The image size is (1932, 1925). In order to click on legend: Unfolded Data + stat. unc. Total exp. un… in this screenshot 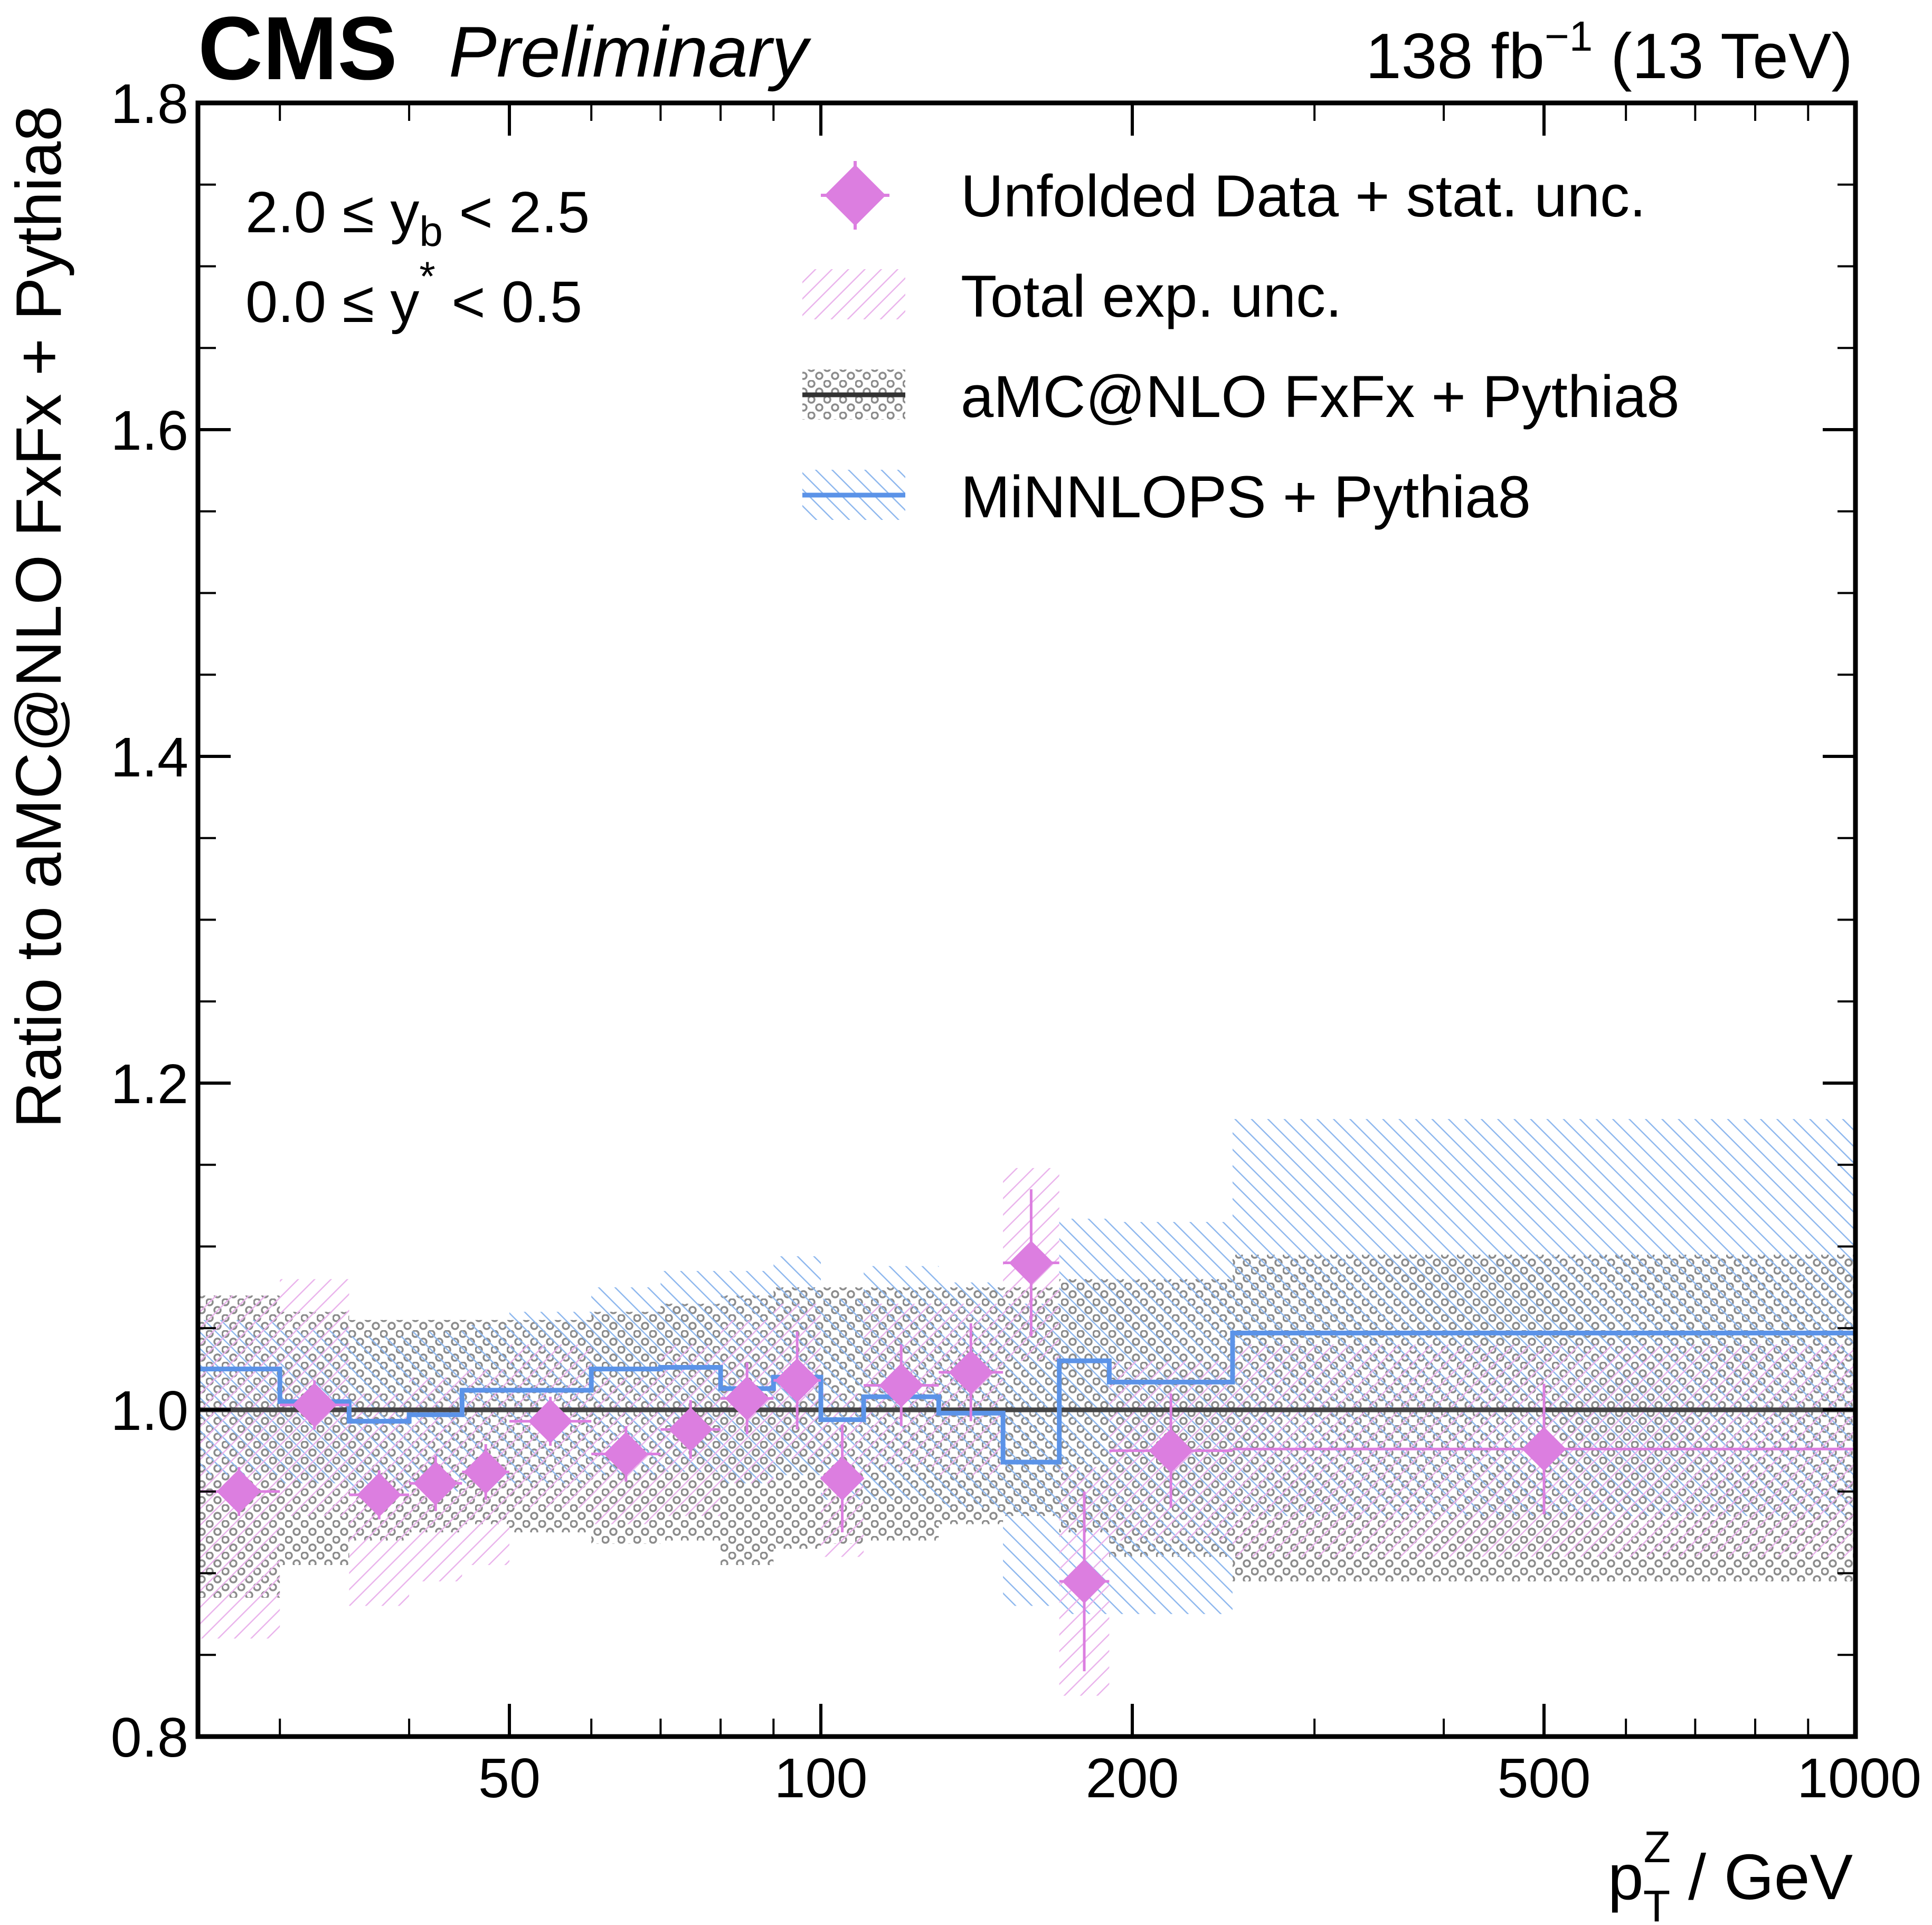, I will do `click(1241, 345)`.